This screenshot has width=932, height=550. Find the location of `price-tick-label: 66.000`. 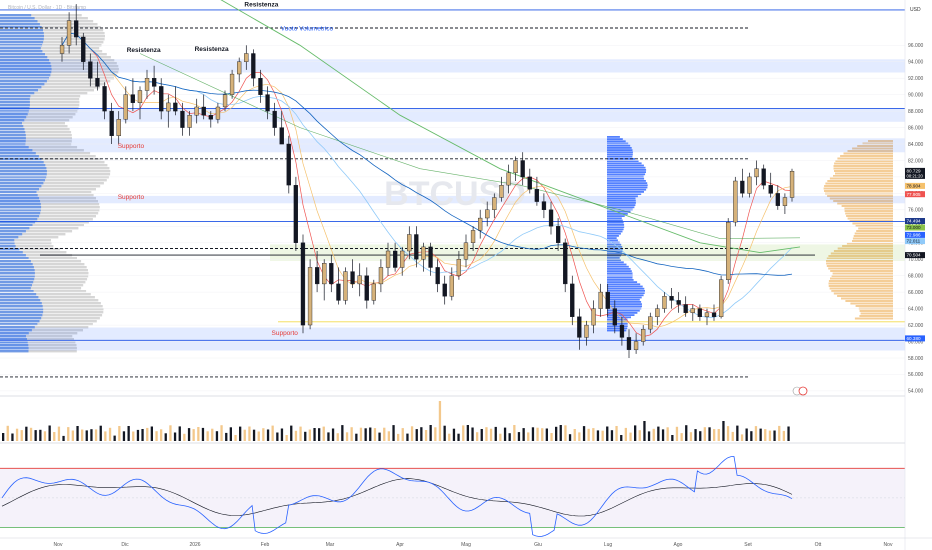

price-tick-label: 66.000 is located at coordinates (916, 293).